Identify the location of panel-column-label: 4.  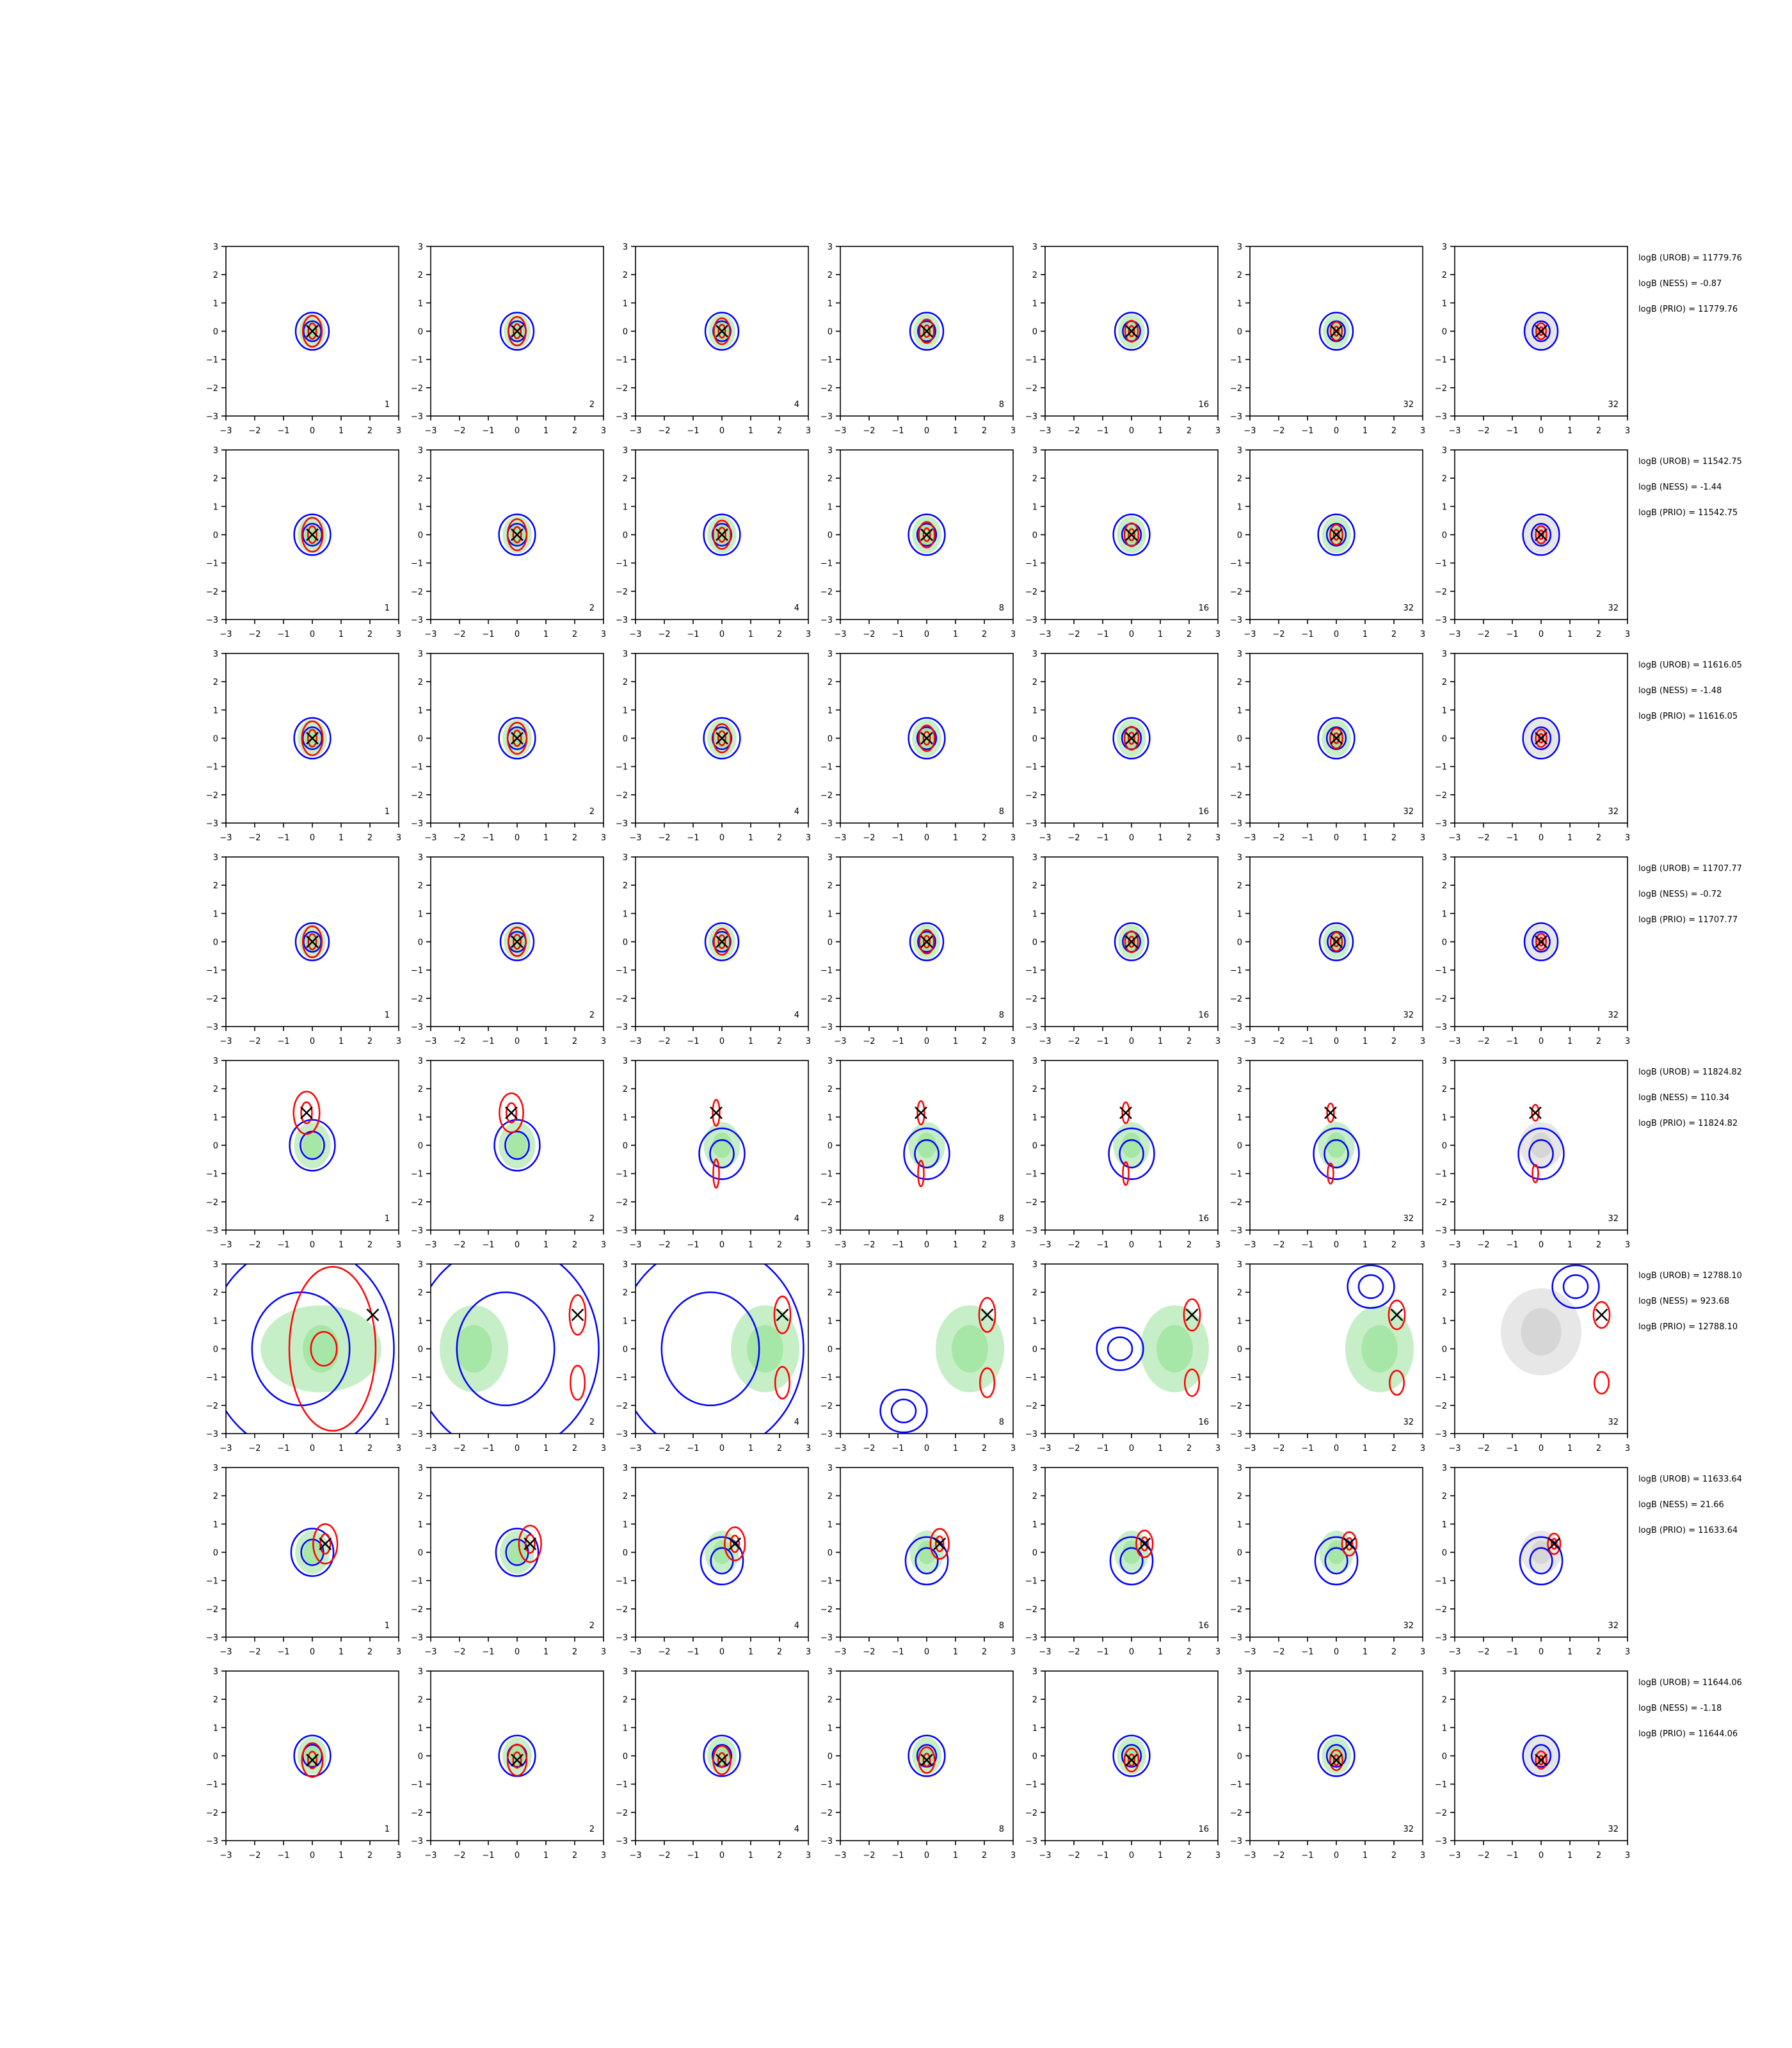
(796, 812).